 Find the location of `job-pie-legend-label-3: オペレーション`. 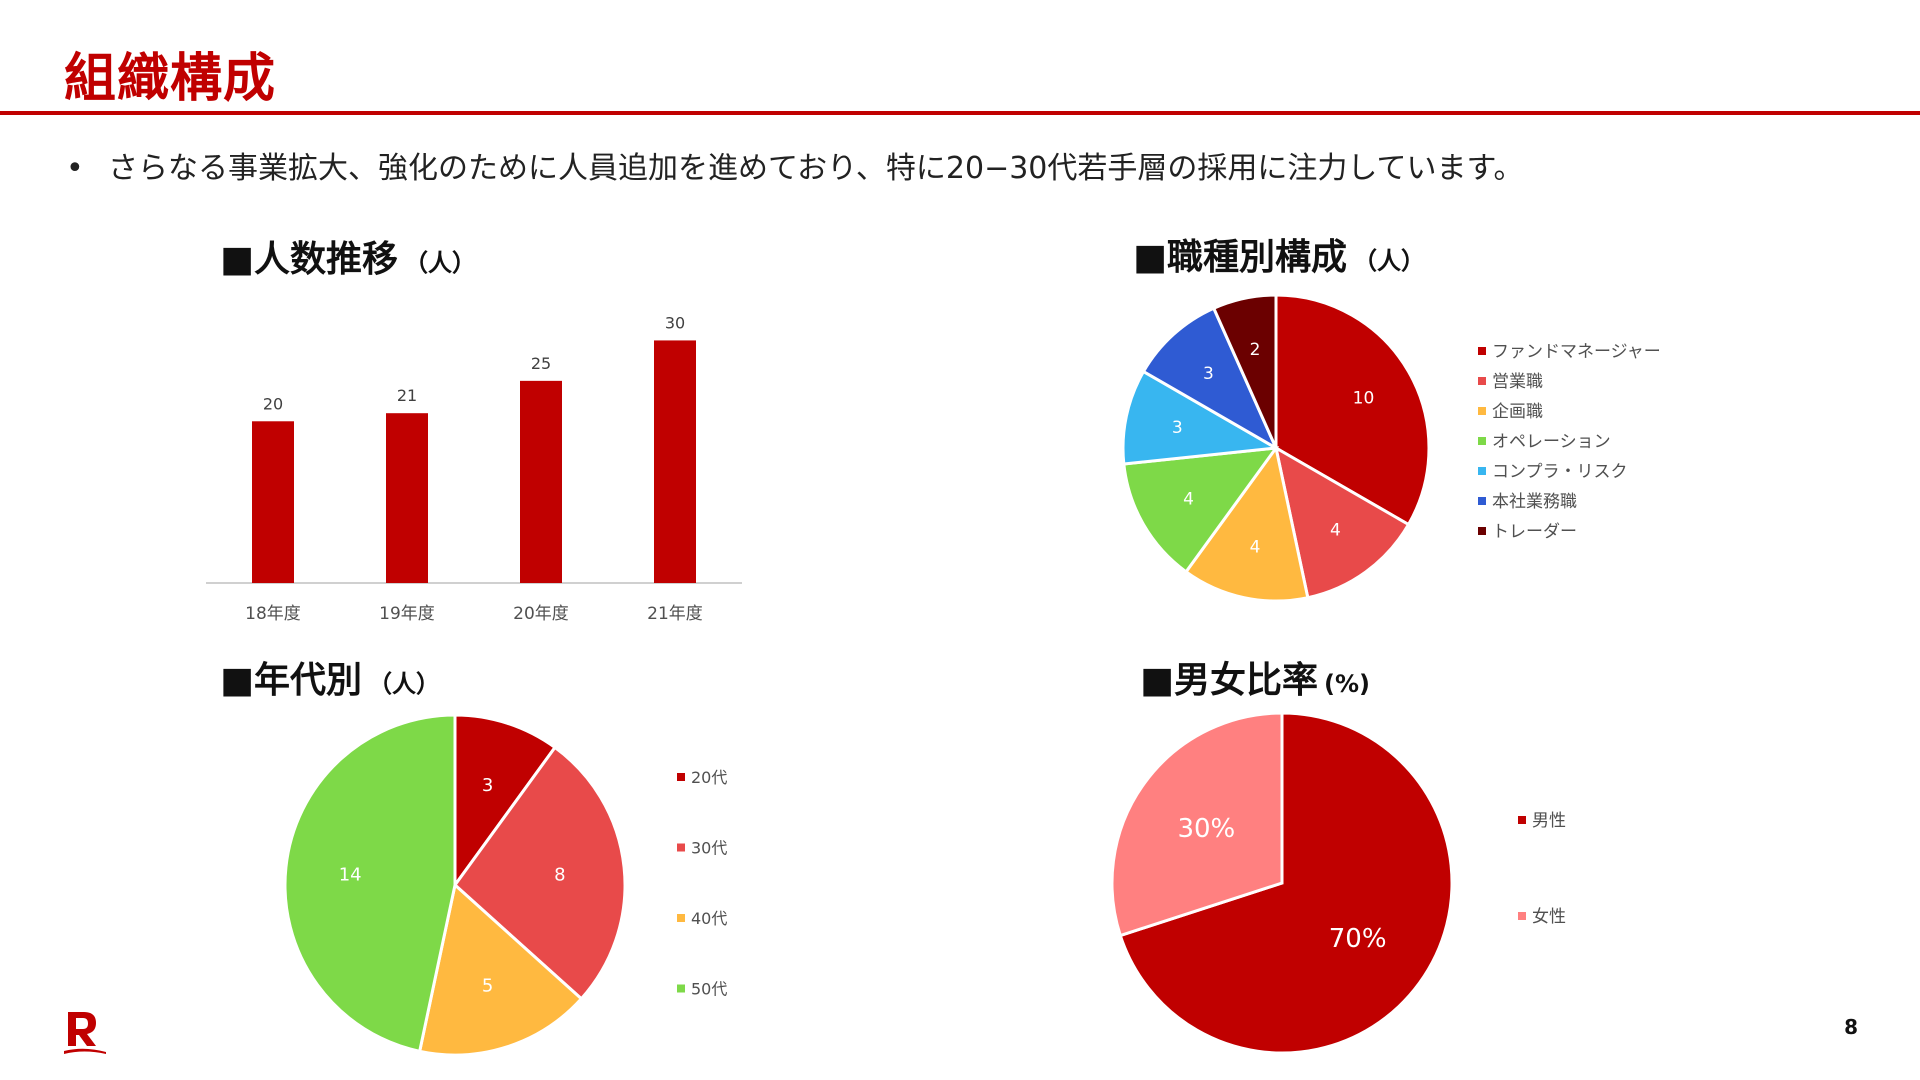

job-pie-legend-label-3: オペレーション is located at coordinates (1551, 442).